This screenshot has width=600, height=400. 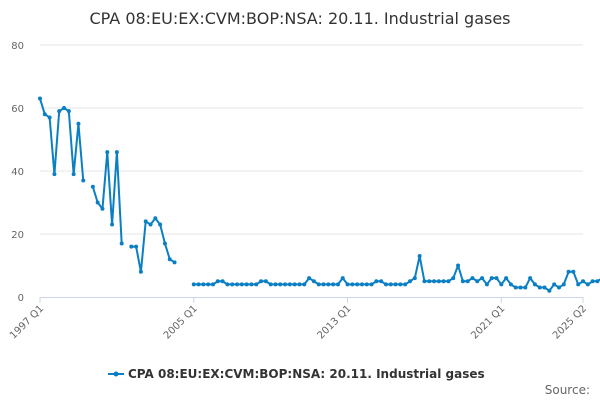 I want to click on chart-credit: Source:, so click(x=567, y=390).